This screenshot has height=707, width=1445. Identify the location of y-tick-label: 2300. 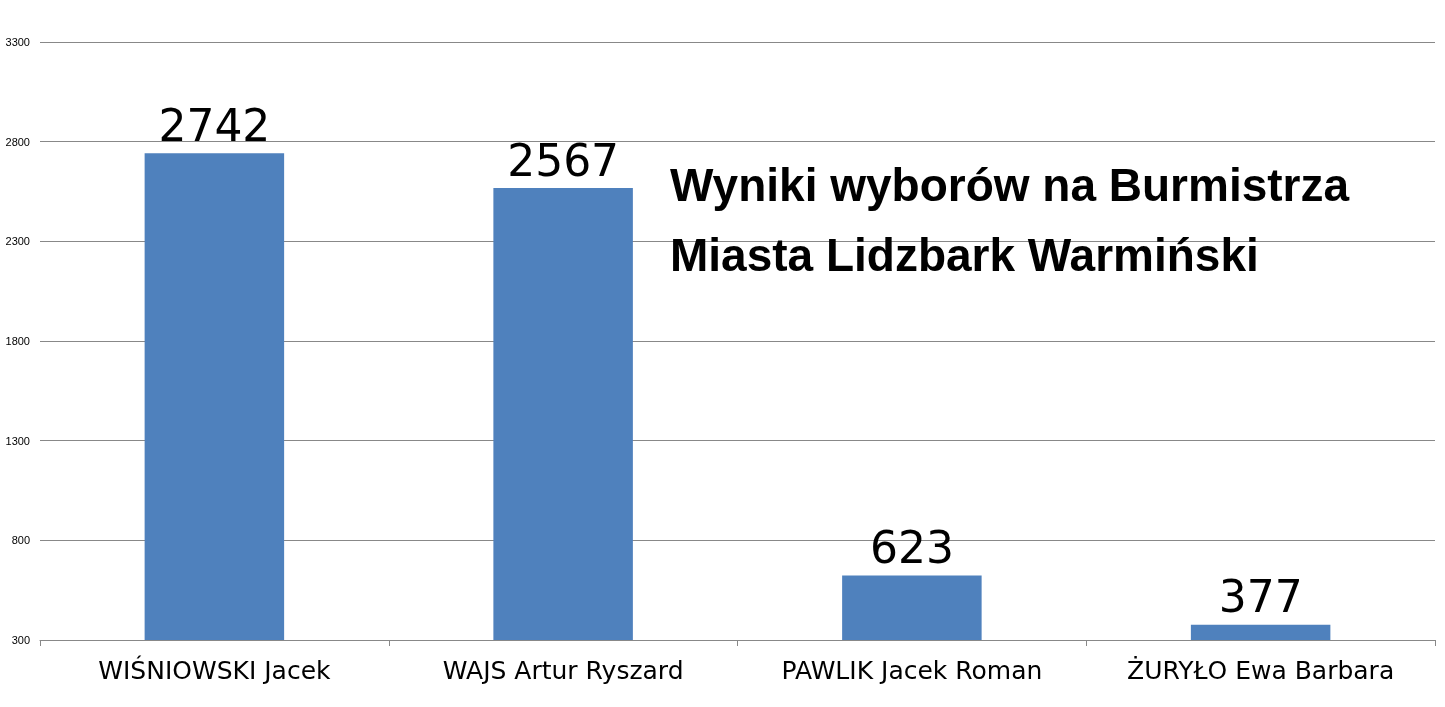
(17, 241).